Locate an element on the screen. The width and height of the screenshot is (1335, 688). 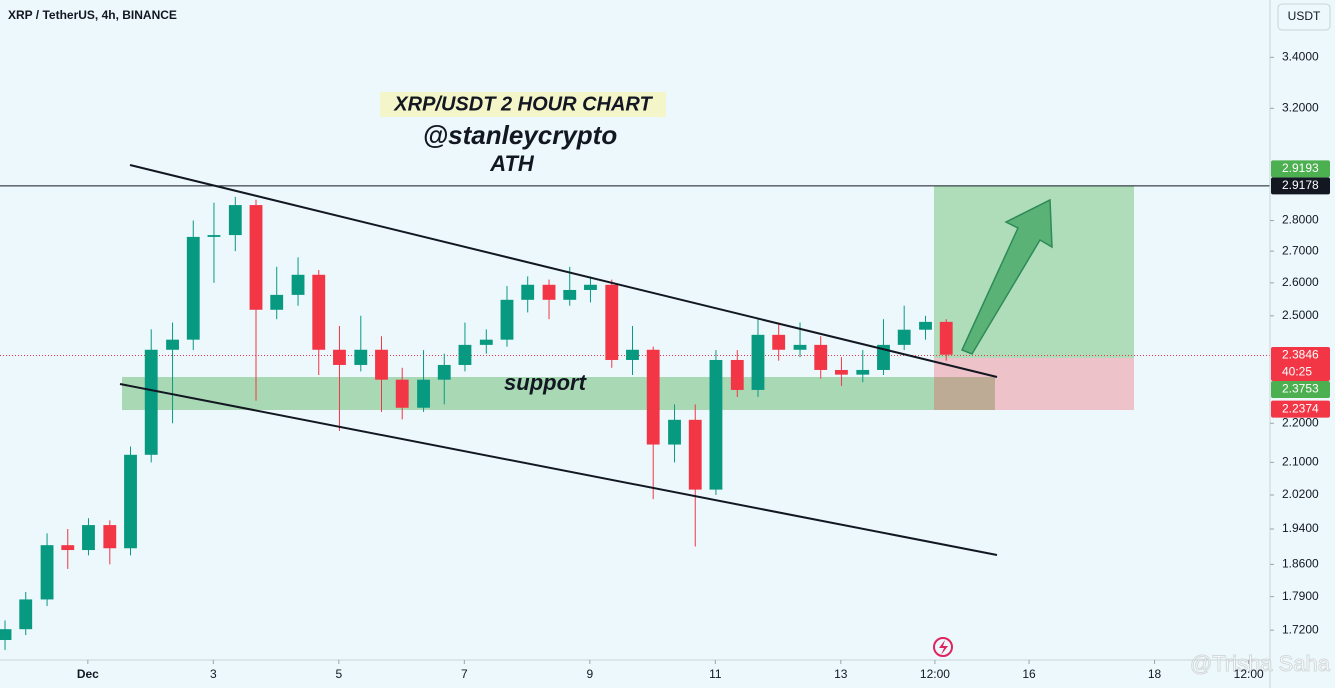
price-tag-label: 2.2374 is located at coordinates (1300, 408).